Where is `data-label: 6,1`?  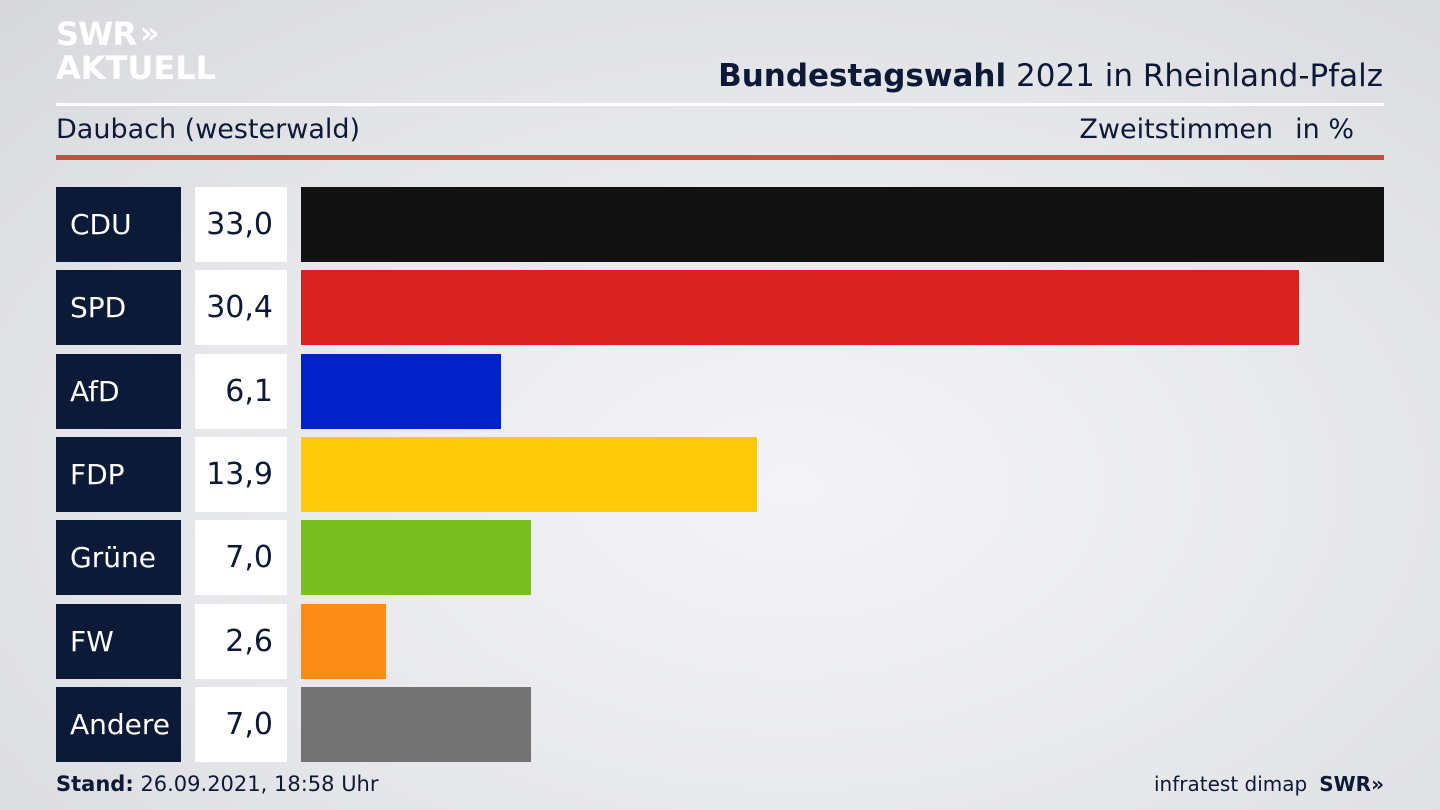 data-label: 6,1 is located at coordinates (241, 391).